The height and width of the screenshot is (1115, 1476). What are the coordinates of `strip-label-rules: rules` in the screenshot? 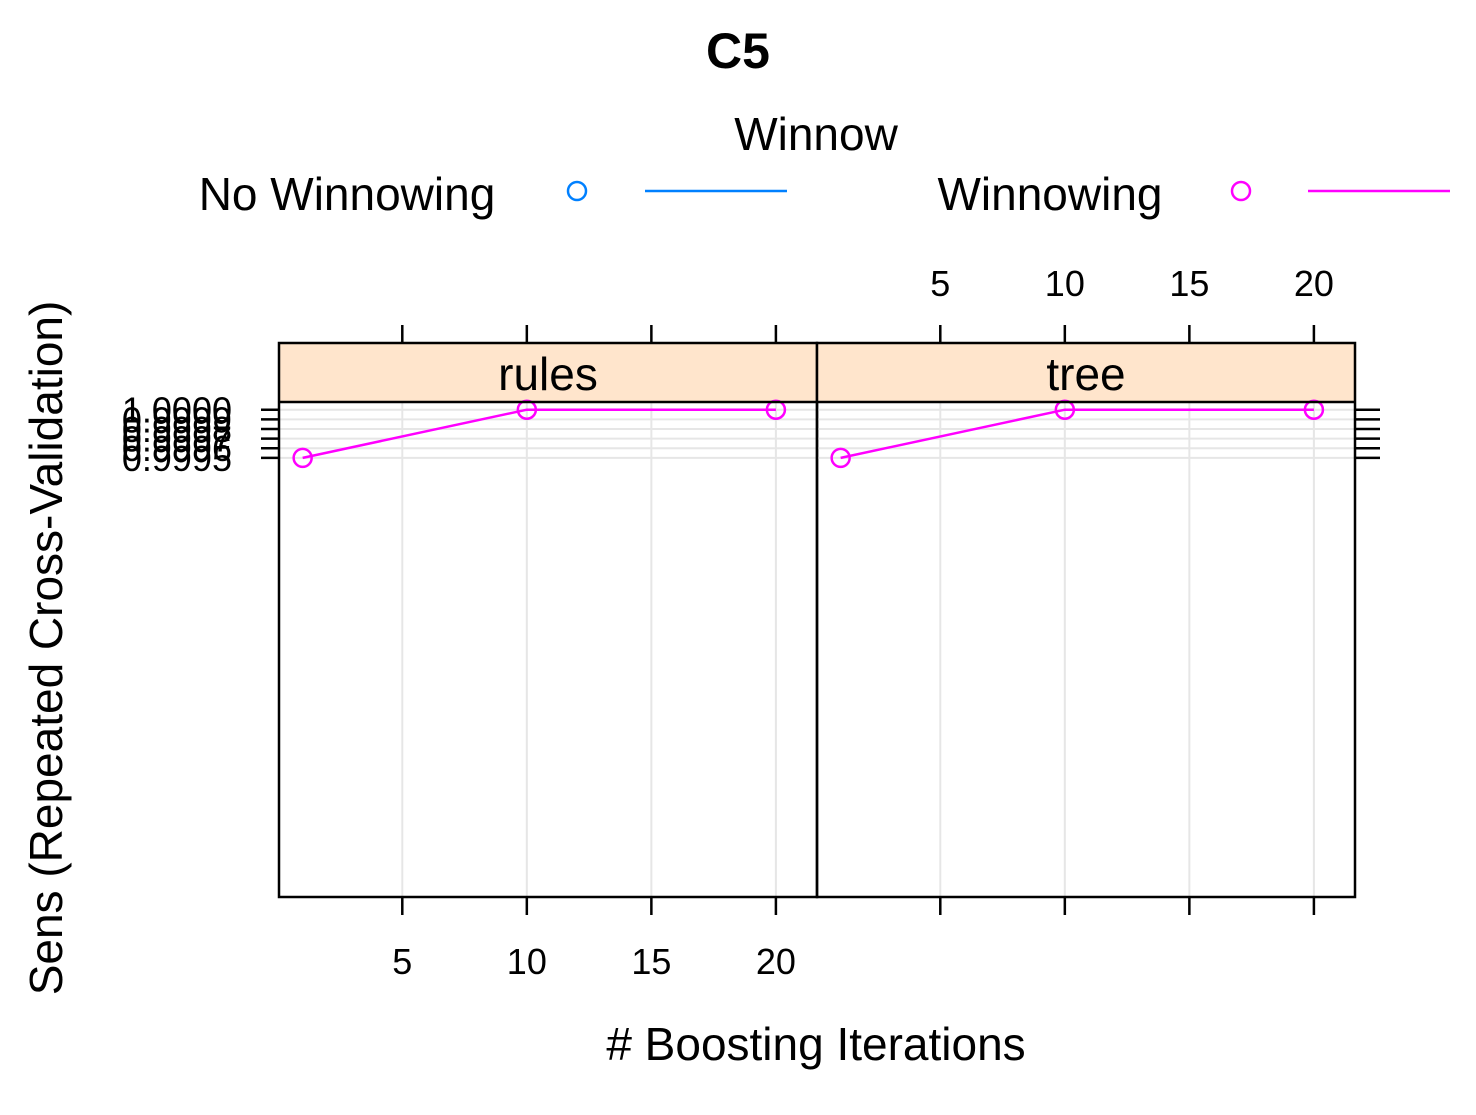 It's located at (548, 374).